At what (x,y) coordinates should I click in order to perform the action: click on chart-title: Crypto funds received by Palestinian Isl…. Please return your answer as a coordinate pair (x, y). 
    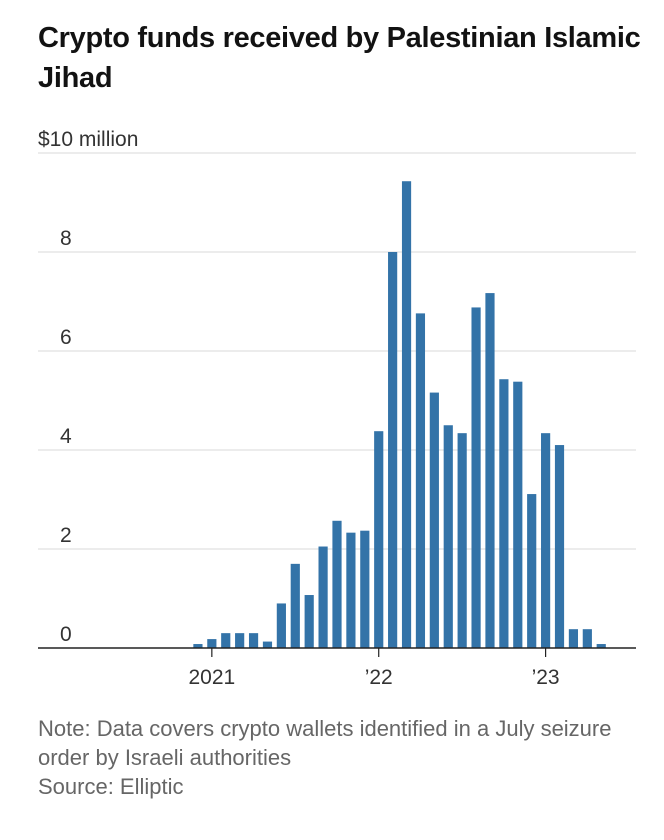
    Looking at the image, I should click on (339, 58).